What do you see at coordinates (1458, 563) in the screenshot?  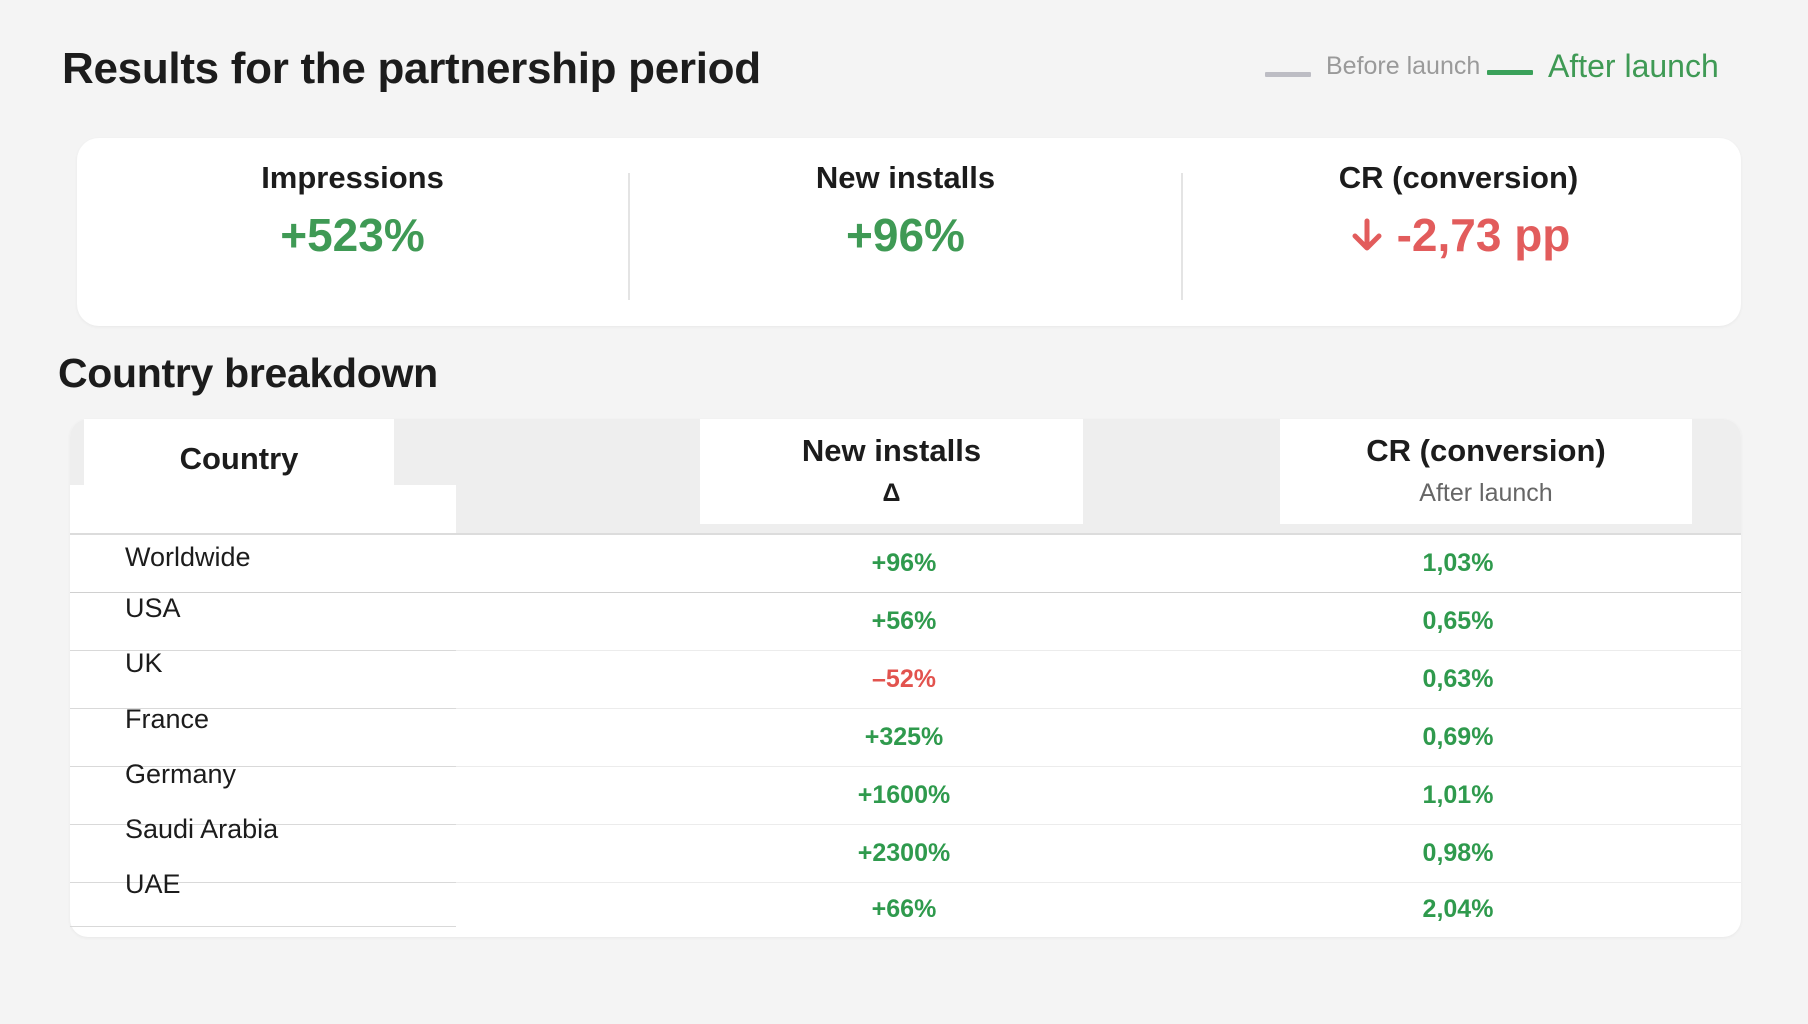 I see `cell-cr: 1,03%` at bounding box center [1458, 563].